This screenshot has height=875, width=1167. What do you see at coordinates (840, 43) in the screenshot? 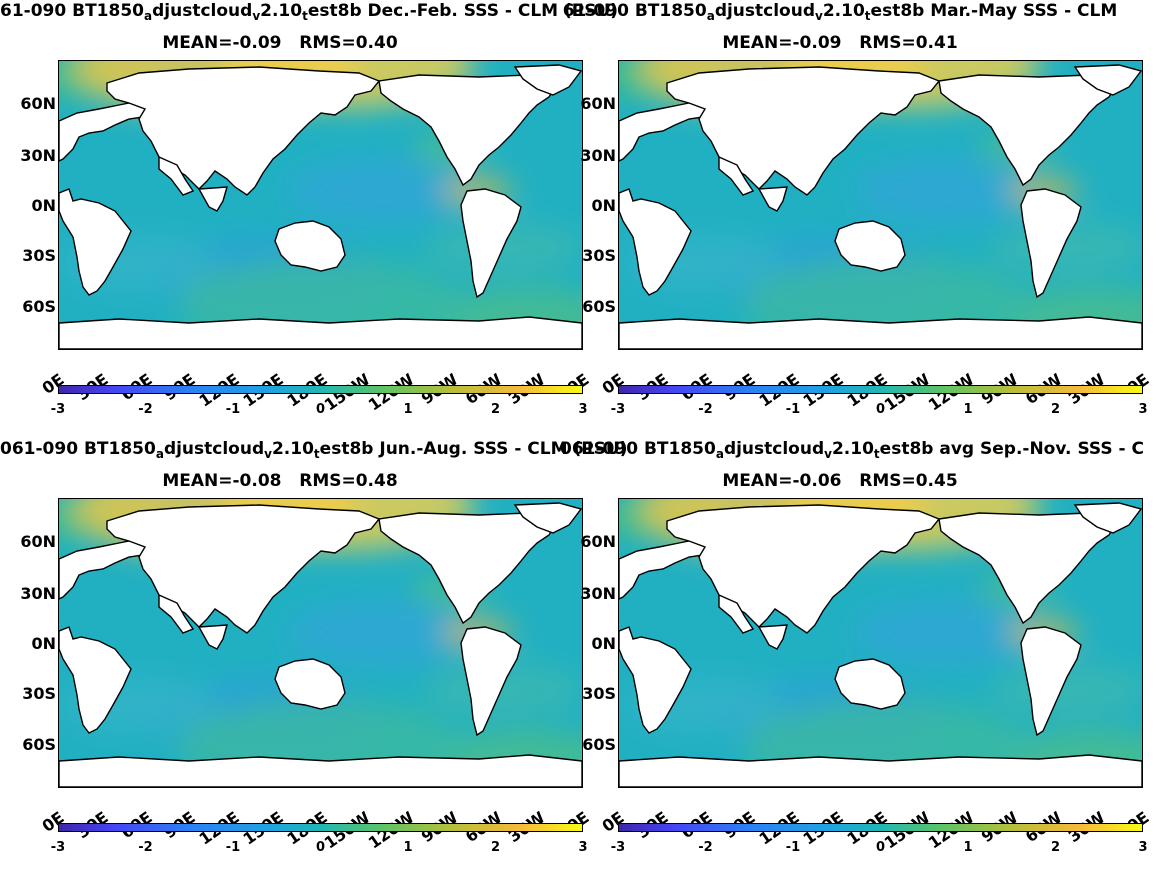
I see `panel-stats: MEAN=-0.09 RMS=0.41` at bounding box center [840, 43].